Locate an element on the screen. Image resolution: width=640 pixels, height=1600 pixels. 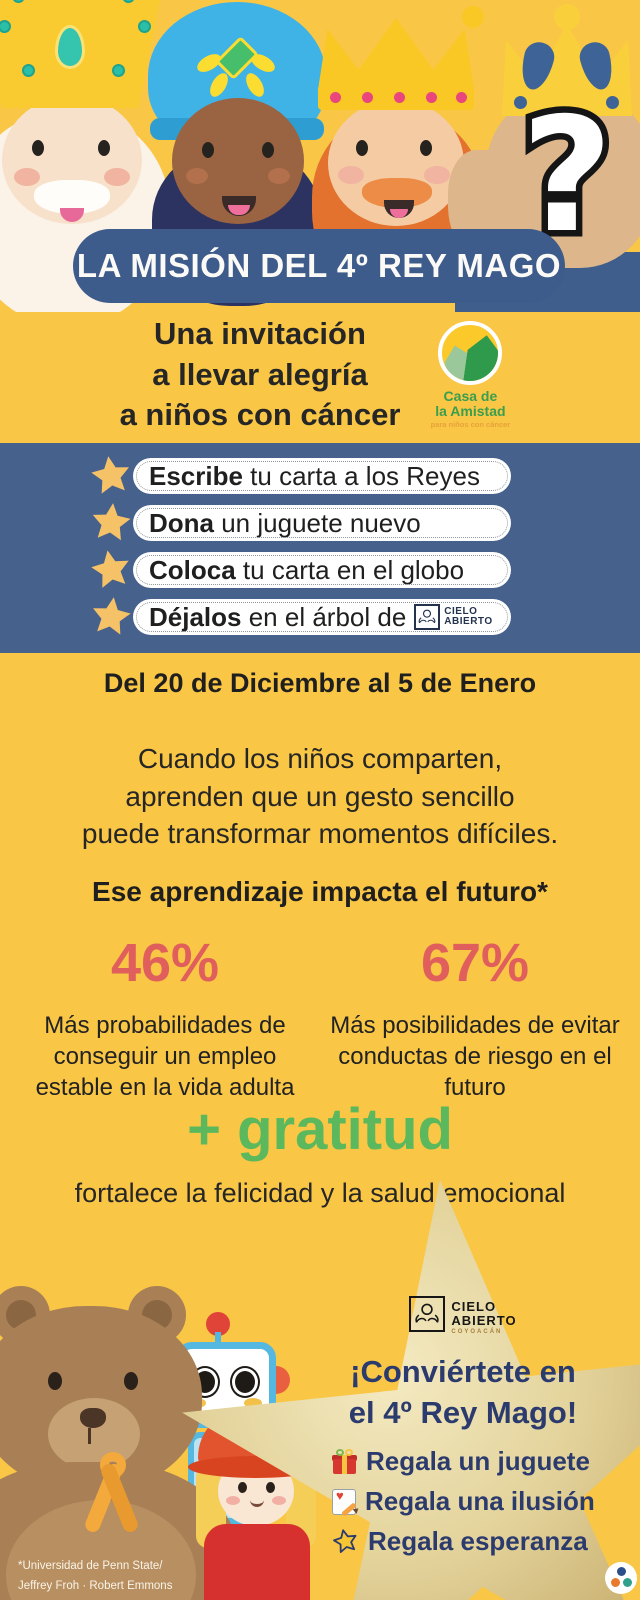
cta-item-label: Regala esperanza is located at coordinates (478, 1541).